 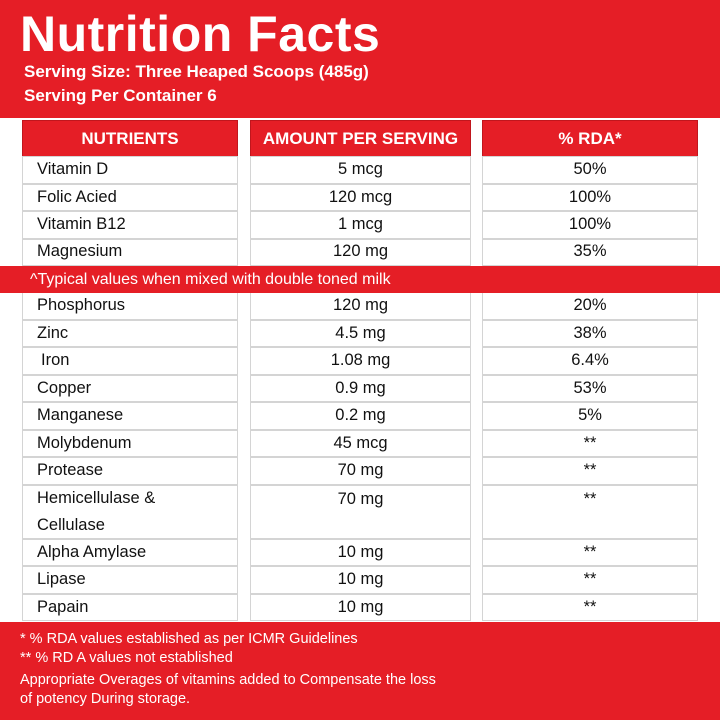 What do you see at coordinates (590, 170) in the screenshot?
I see `nutrient-rda: 50%` at bounding box center [590, 170].